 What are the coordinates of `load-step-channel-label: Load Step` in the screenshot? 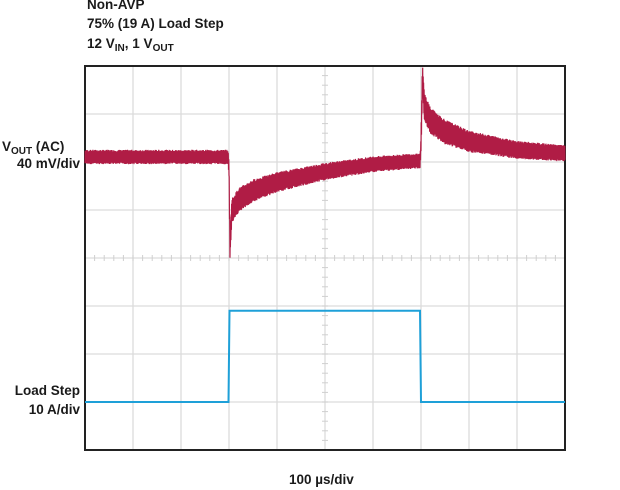 It's located at (47, 390).